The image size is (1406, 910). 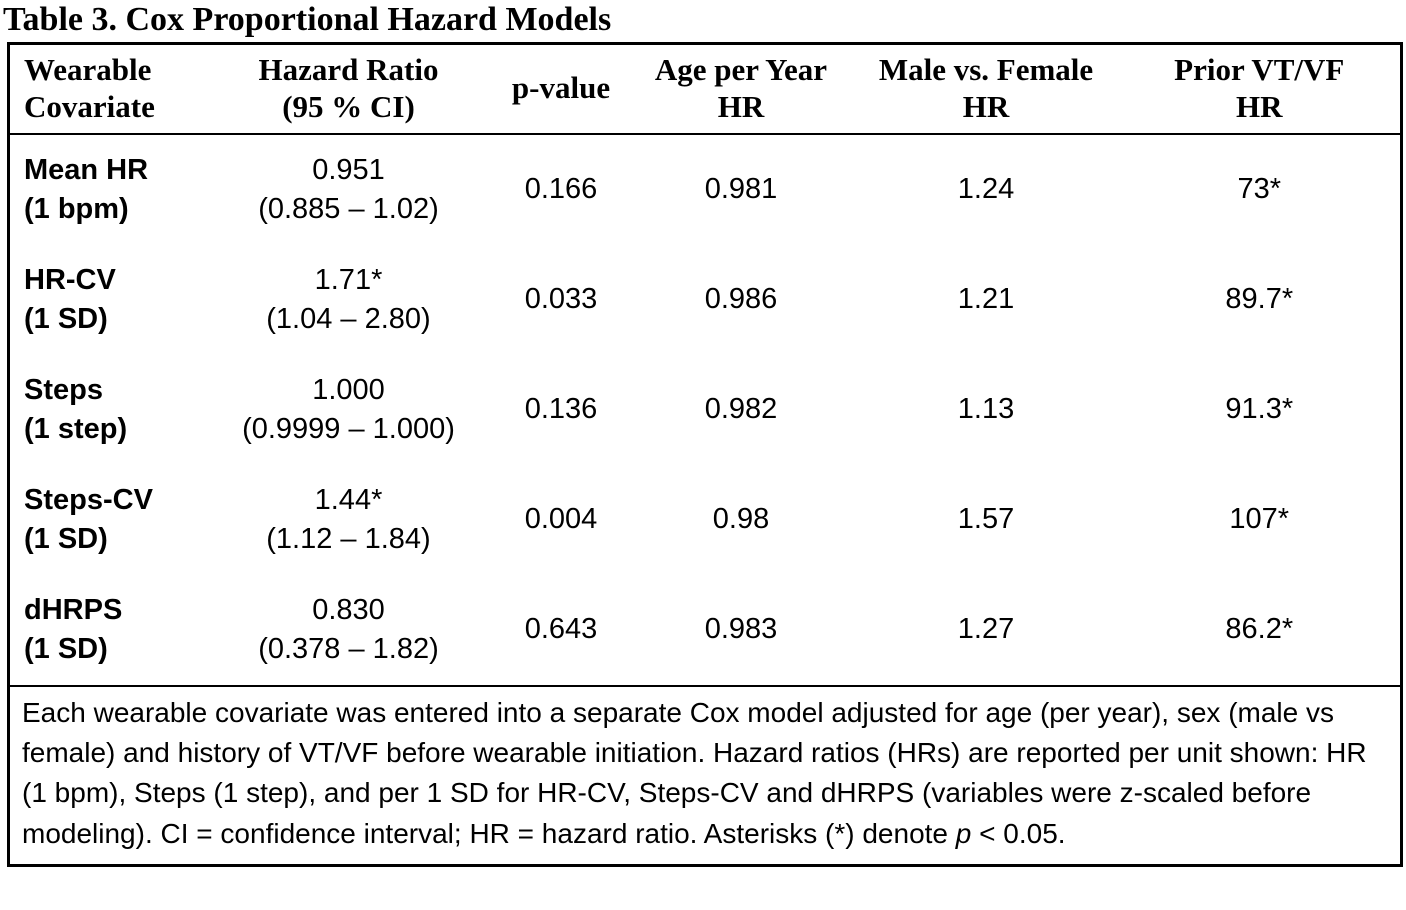 I want to click on p-value-cell: 0.136, so click(x=561, y=409).